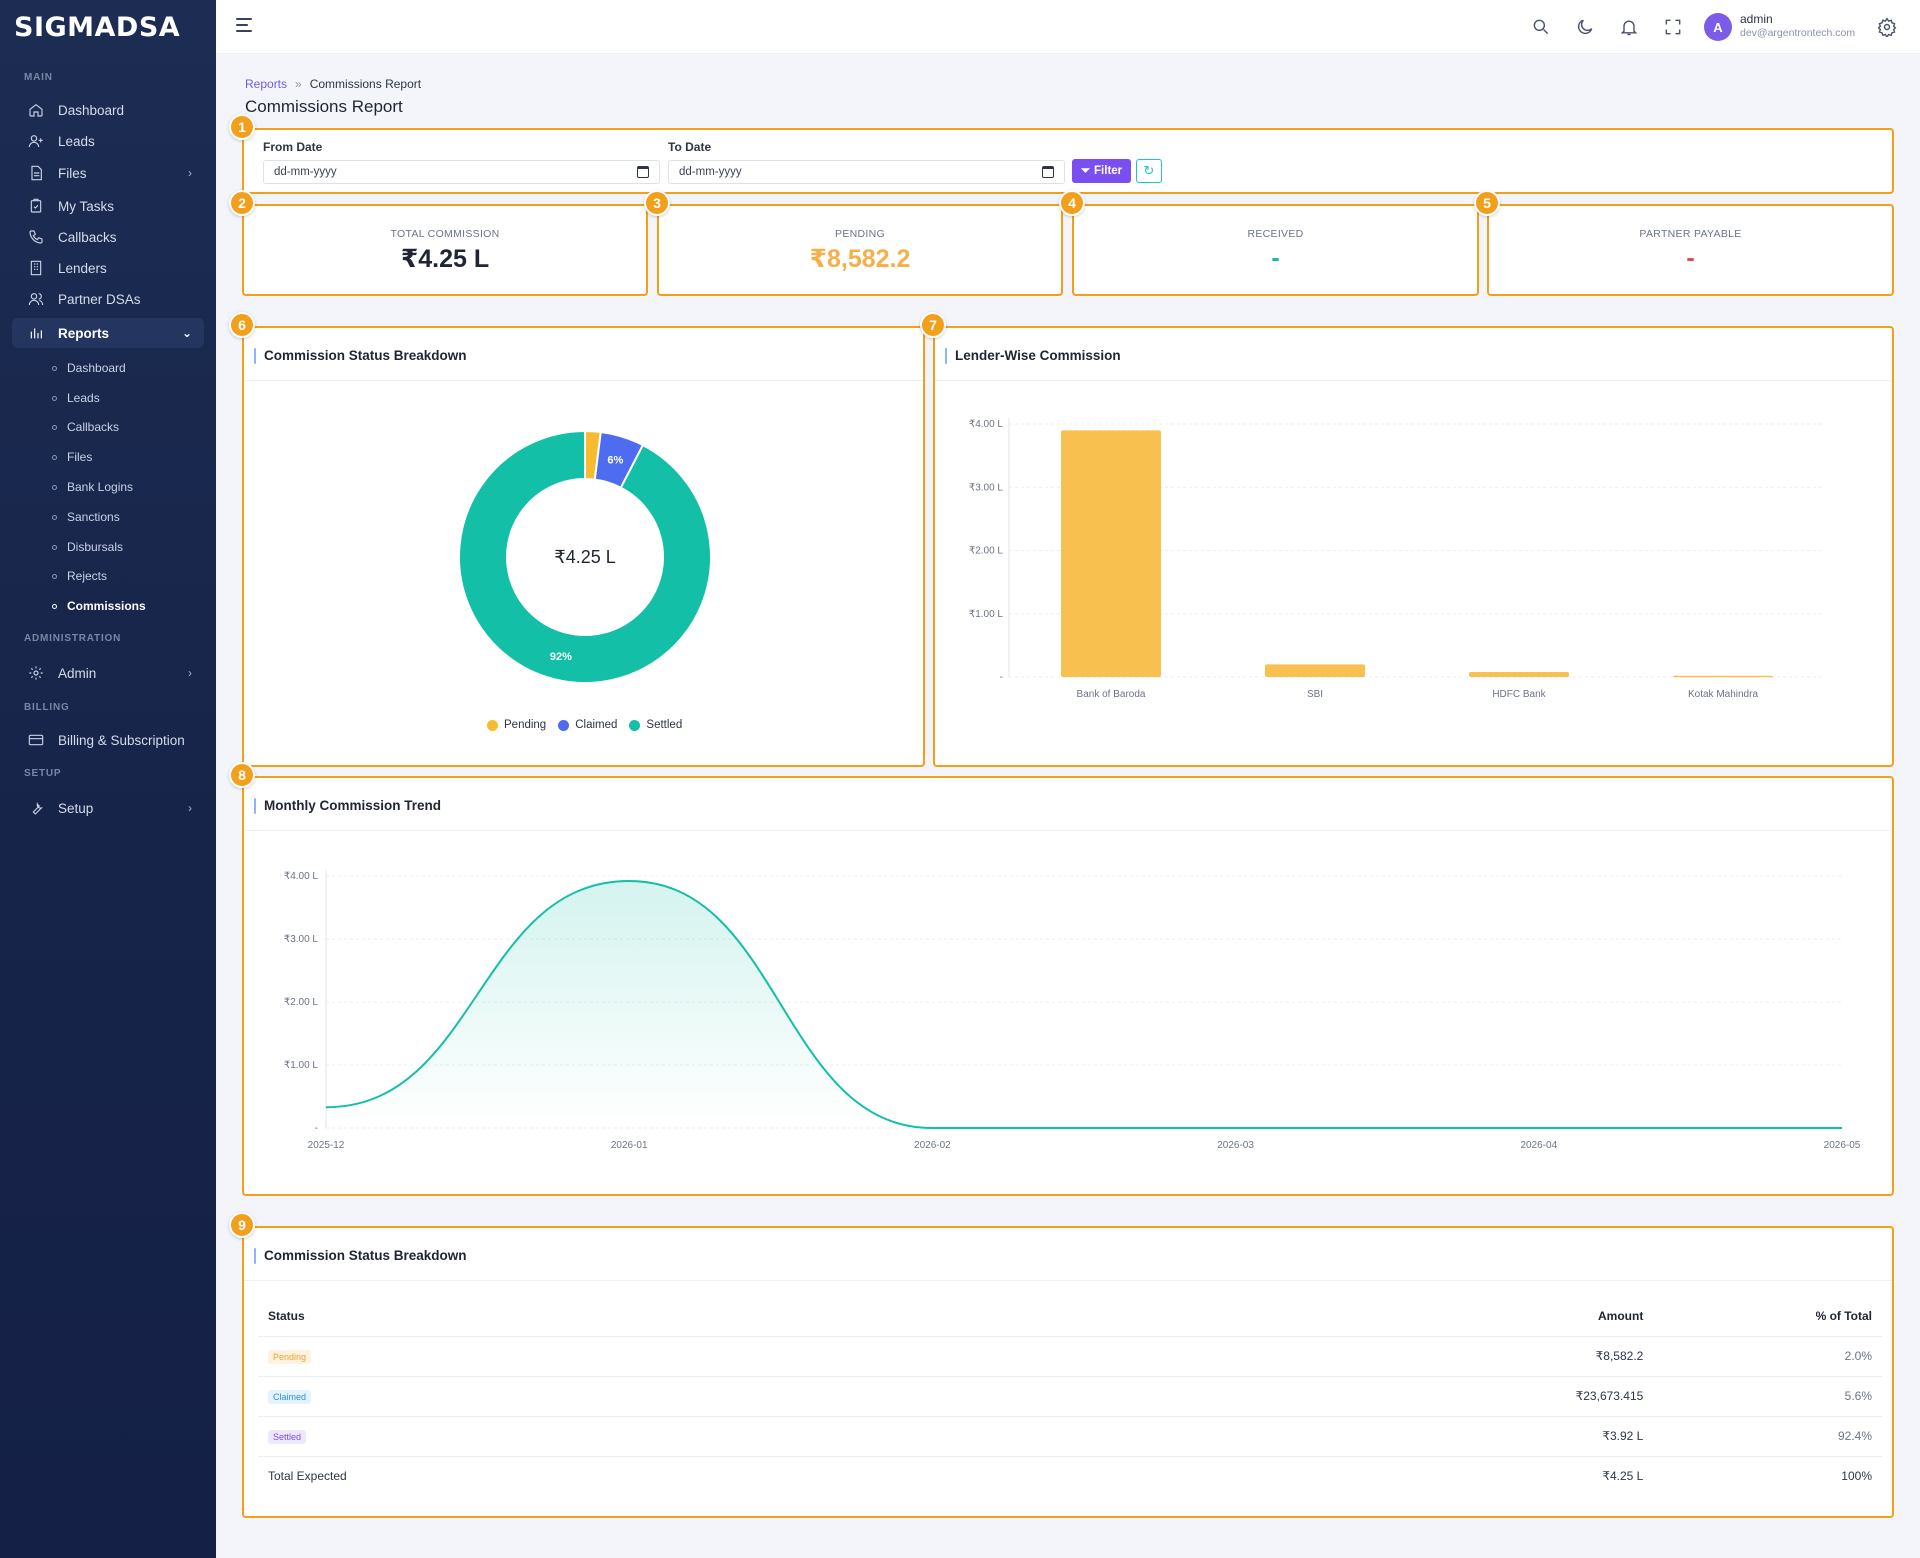  I want to click on sidebar-item-admin: Admin ›, so click(108, 673).